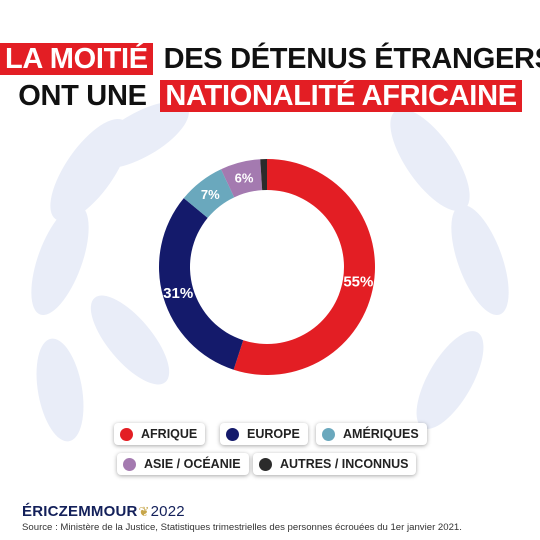 The width and height of the screenshot is (540, 540). Describe the element at coordinates (40, 511) in the screenshot. I see `brand-name-part-1: ÉRIC` at that location.